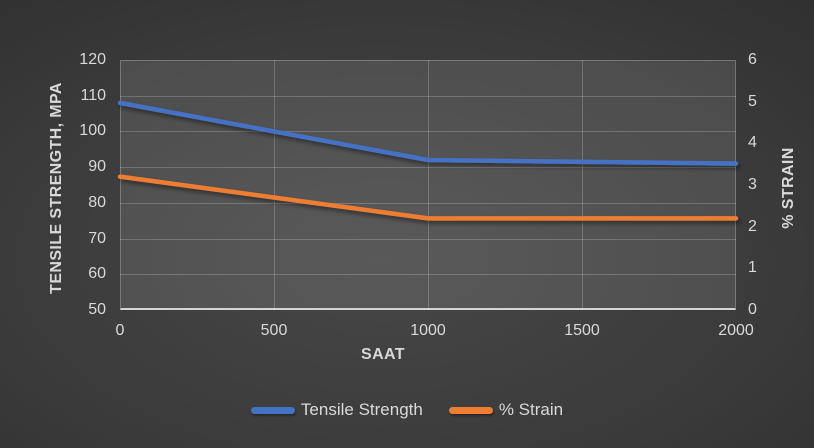  Describe the element at coordinates (383, 354) in the screenshot. I see `x-axis-title: SAAT` at that location.